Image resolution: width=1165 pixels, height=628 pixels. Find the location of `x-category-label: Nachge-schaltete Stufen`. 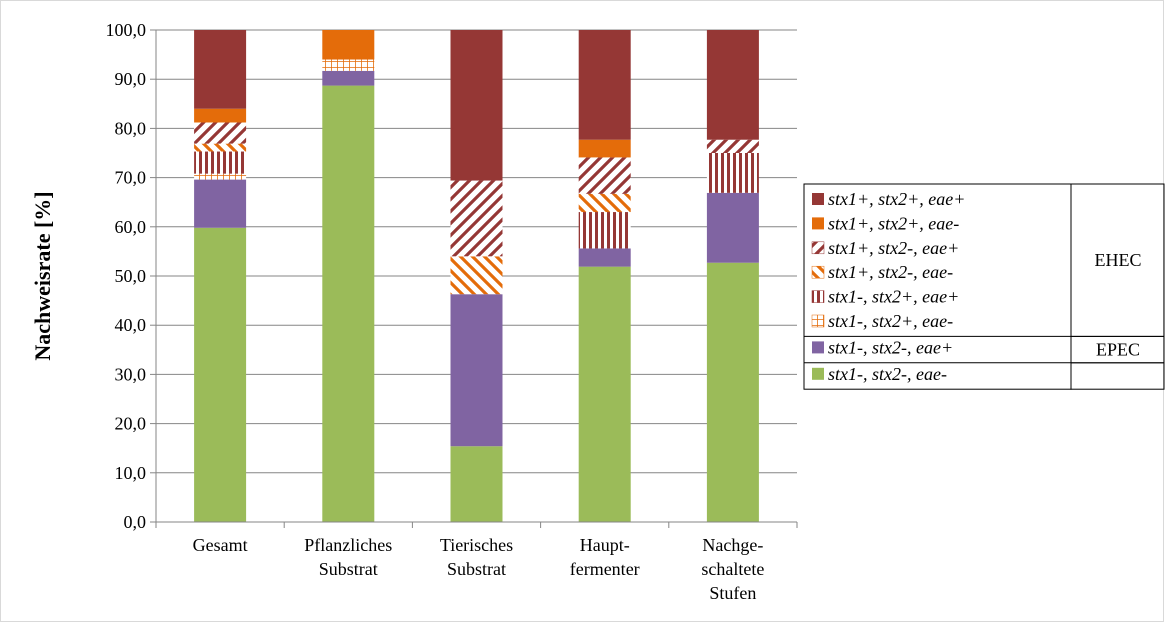

x-category-label: Nachge-schaltete Stufen is located at coordinates (732, 569).